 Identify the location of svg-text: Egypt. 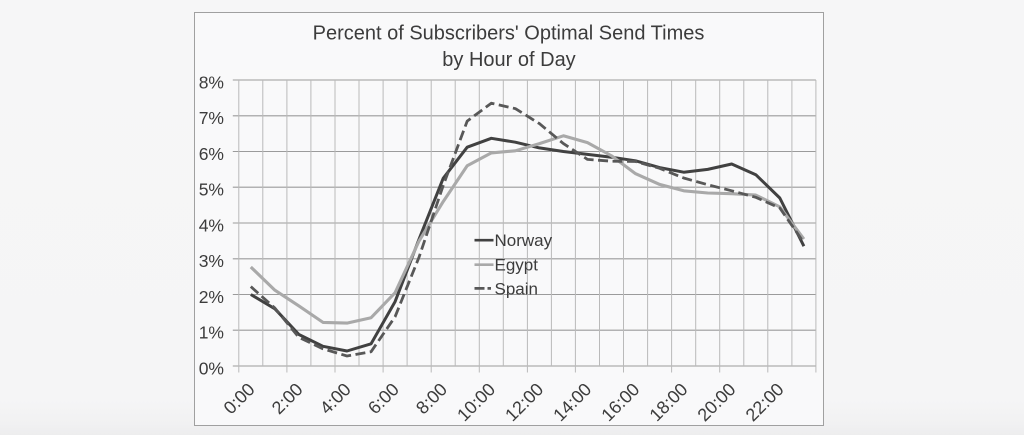
(517, 265).